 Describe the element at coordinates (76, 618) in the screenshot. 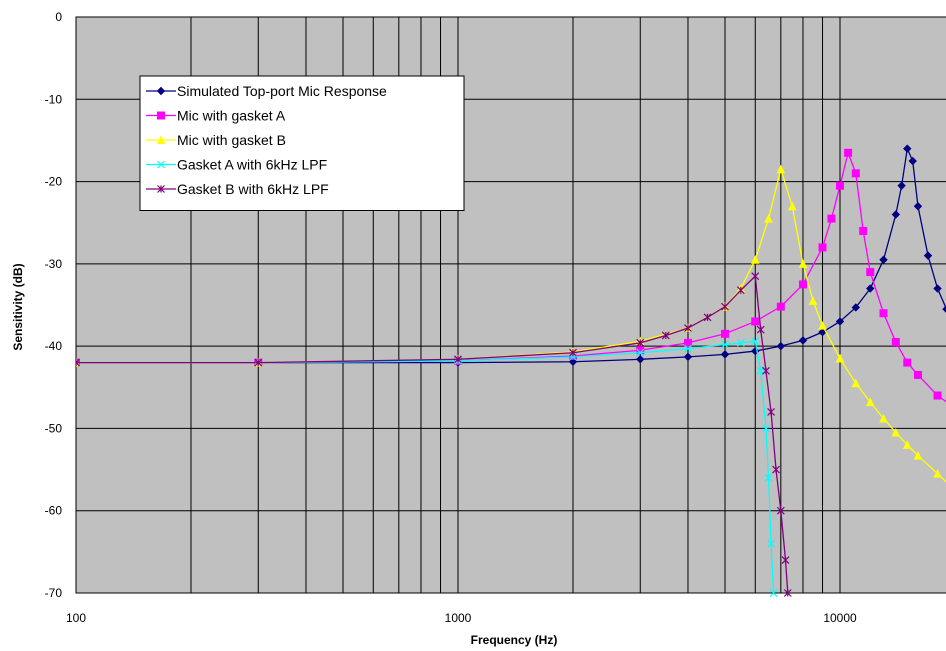

I see `x-tick-label: 100` at that location.